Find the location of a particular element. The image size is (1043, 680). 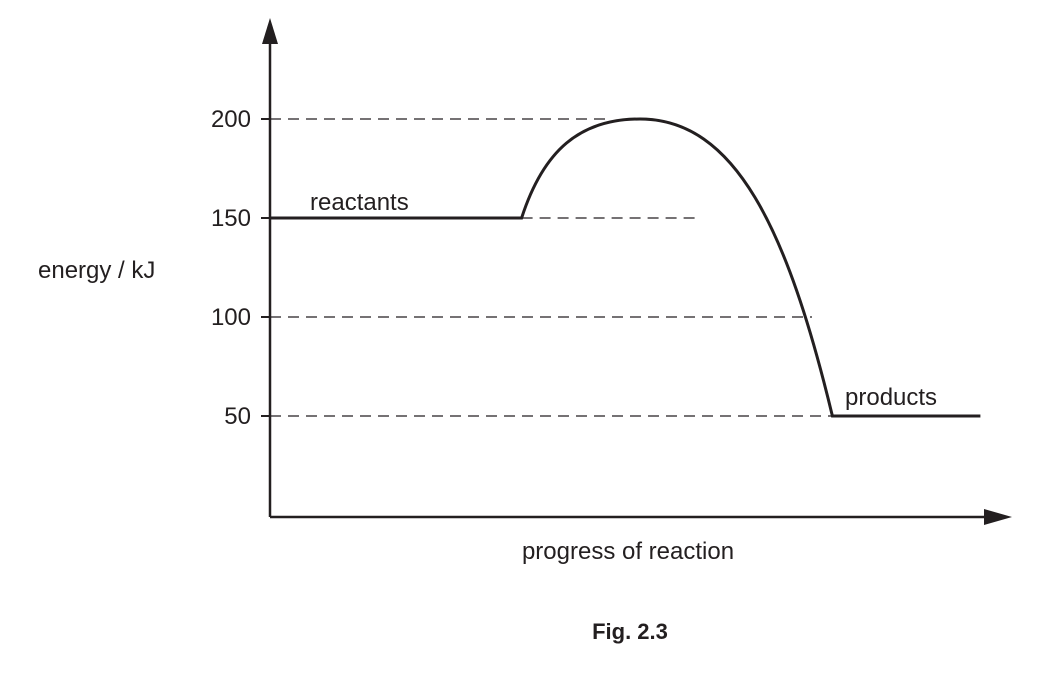

y-axis-label: energy / kJ is located at coordinates (96, 270).